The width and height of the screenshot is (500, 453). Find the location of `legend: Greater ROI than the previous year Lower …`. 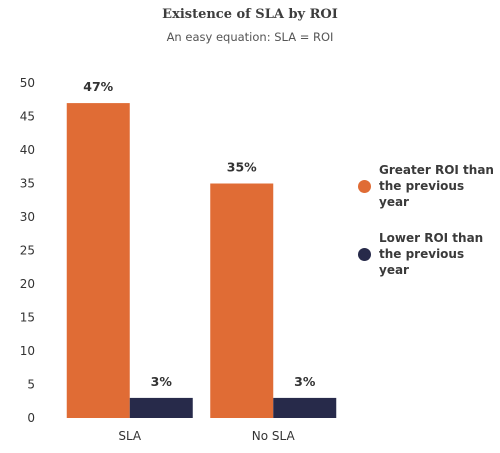

legend: Greater ROI than the previous year Lower … is located at coordinates (428, 230).